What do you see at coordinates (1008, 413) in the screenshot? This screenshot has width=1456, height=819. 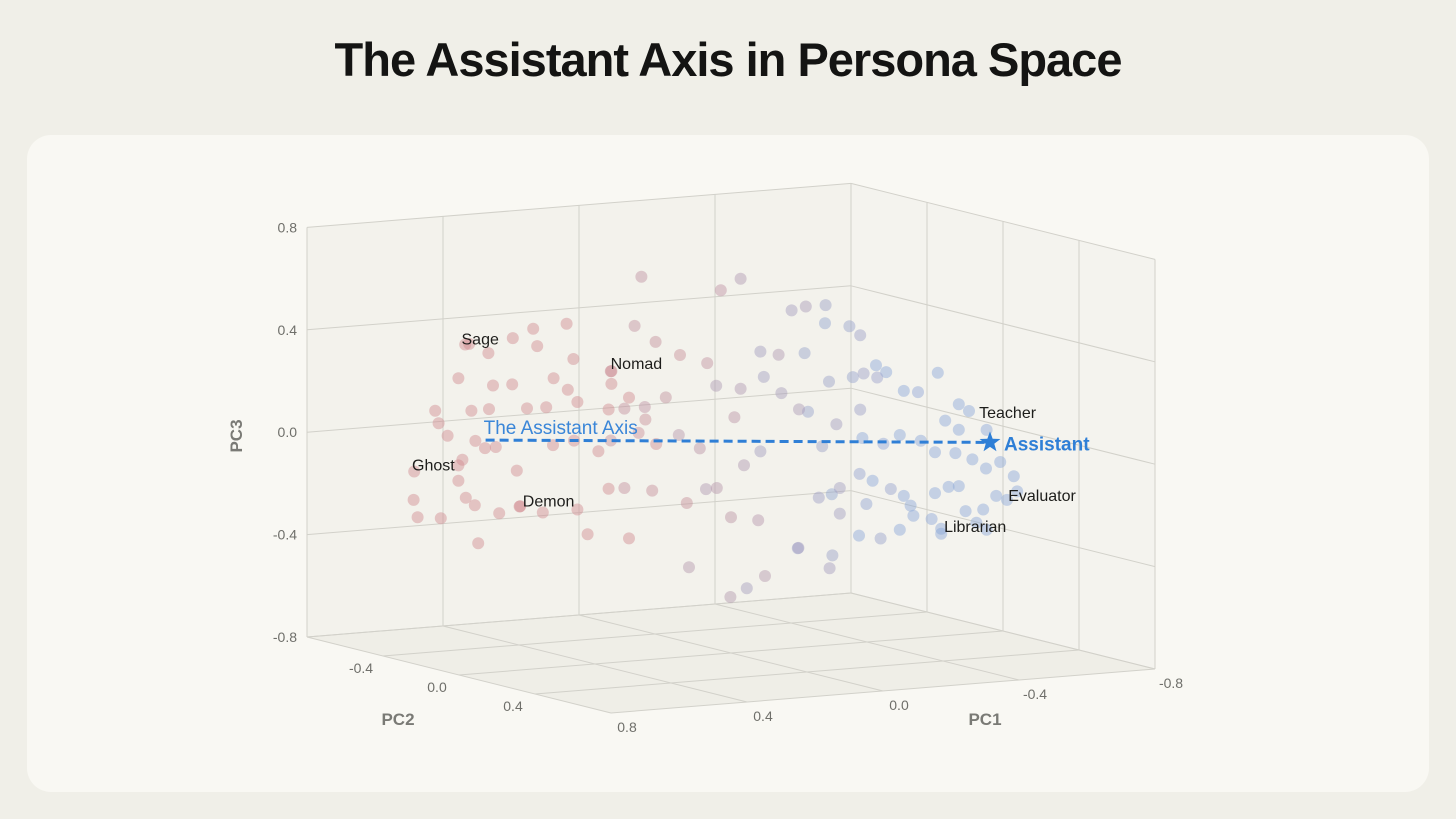 I see `persona-label: Teacher` at bounding box center [1008, 413].